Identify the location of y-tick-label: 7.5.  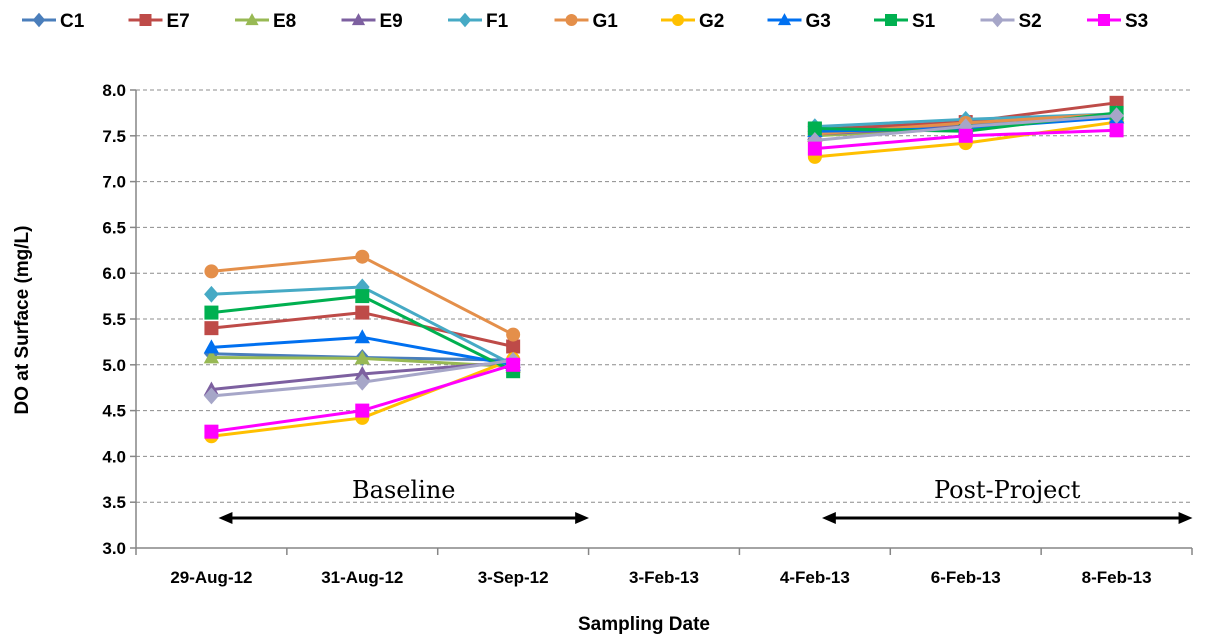
(114, 136).